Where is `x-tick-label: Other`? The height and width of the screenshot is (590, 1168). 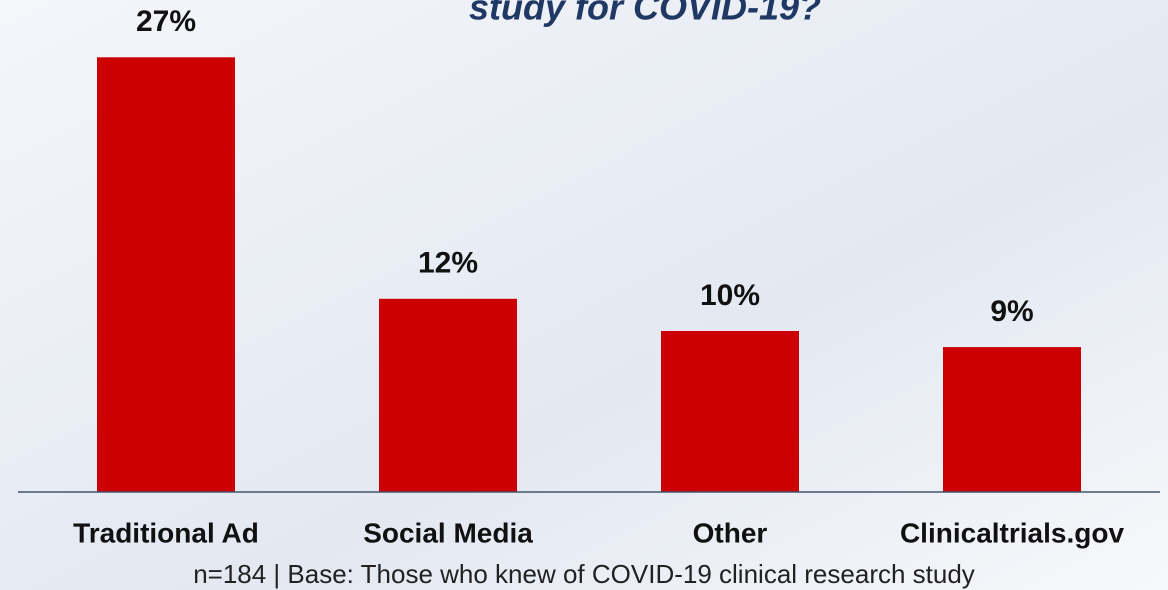
x-tick-label: Other is located at coordinates (730, 532).